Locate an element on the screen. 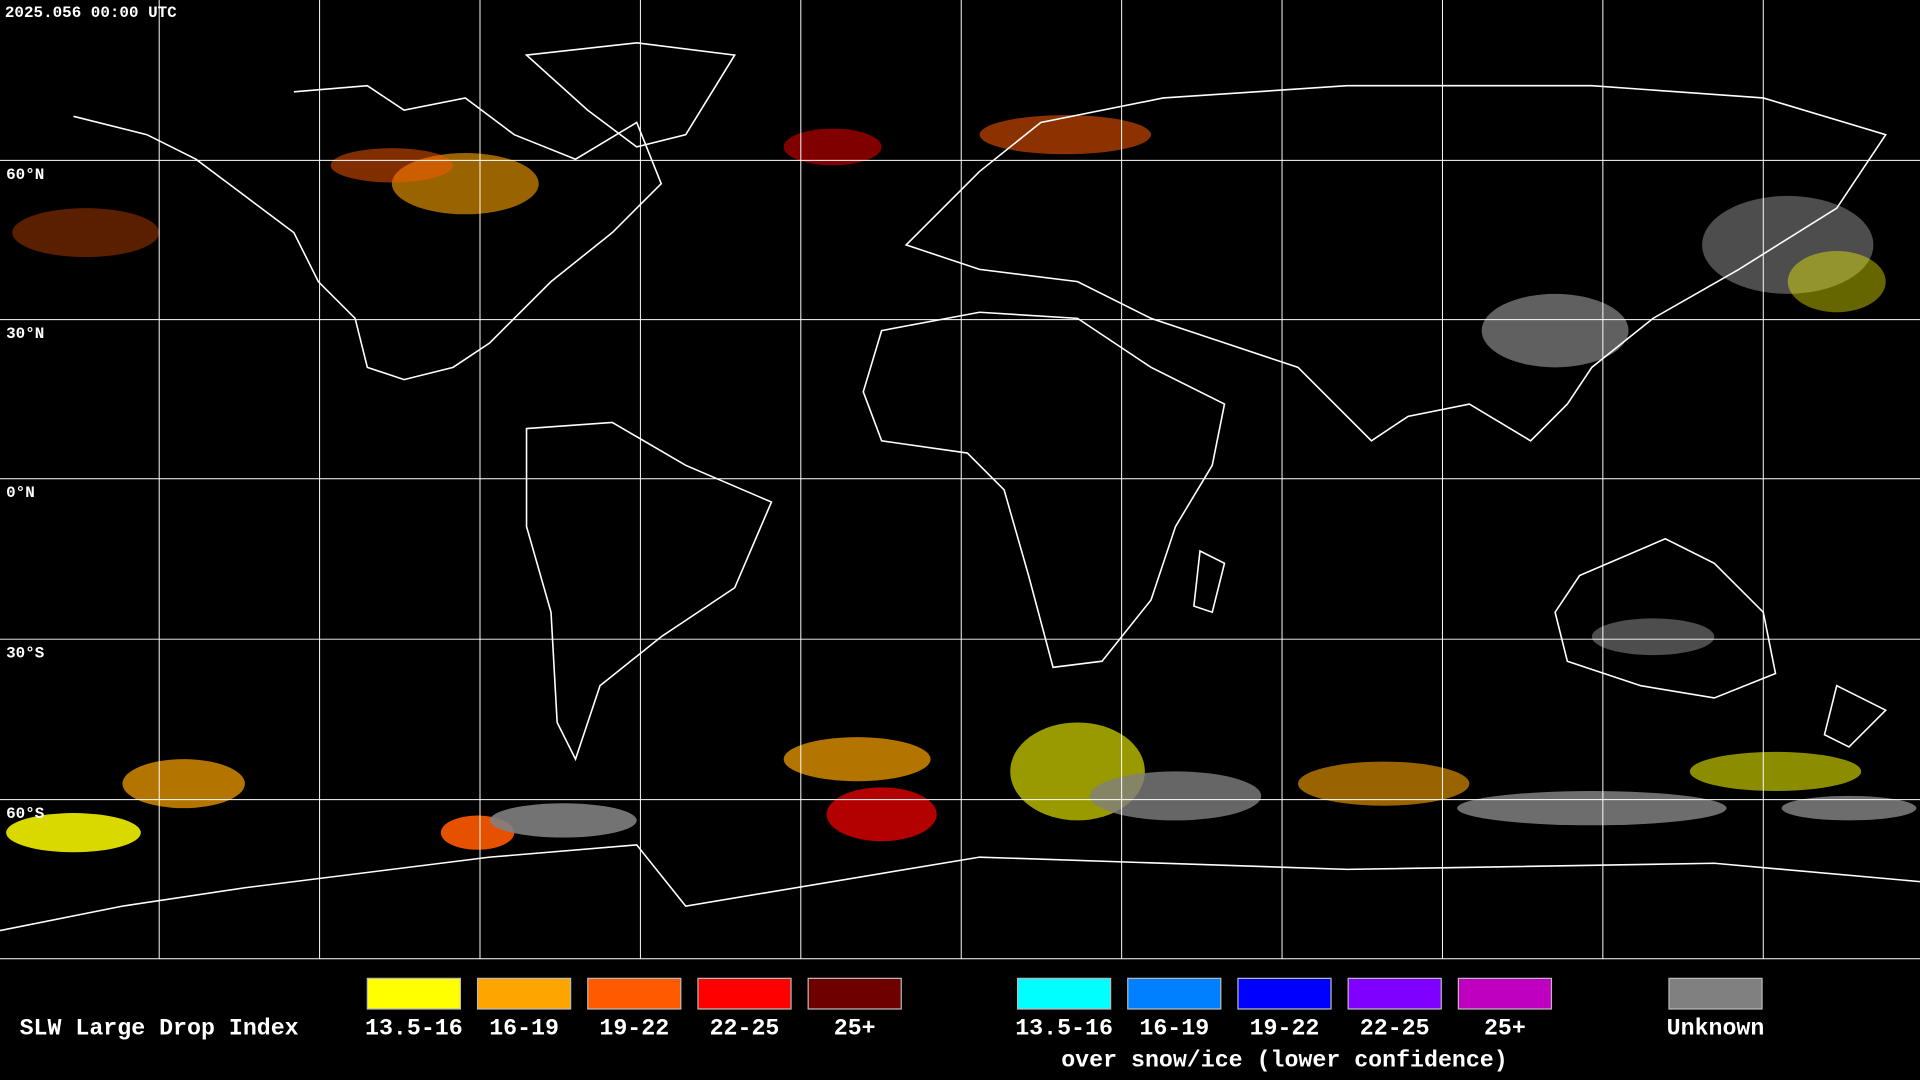  legend-title: SLW Large Drop Index is located at coordinates (159, 1029).